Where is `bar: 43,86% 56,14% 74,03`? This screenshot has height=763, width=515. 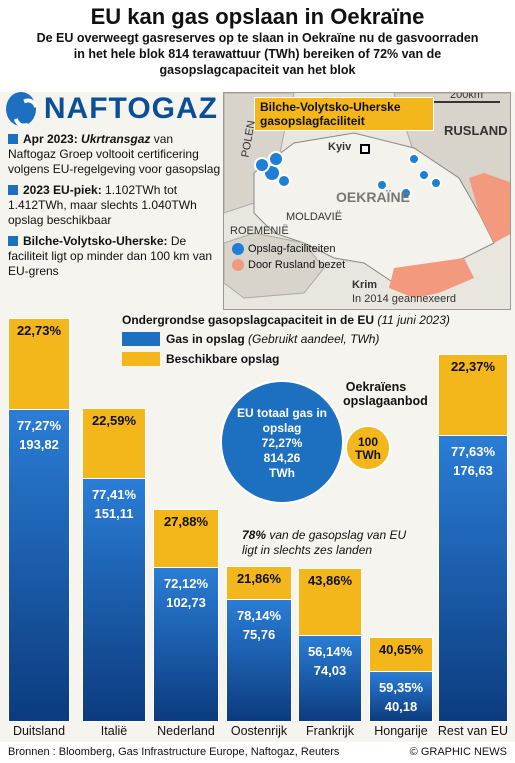 bar: 43,86% 56,14% 74,03 is located at coordinates (330, 645).